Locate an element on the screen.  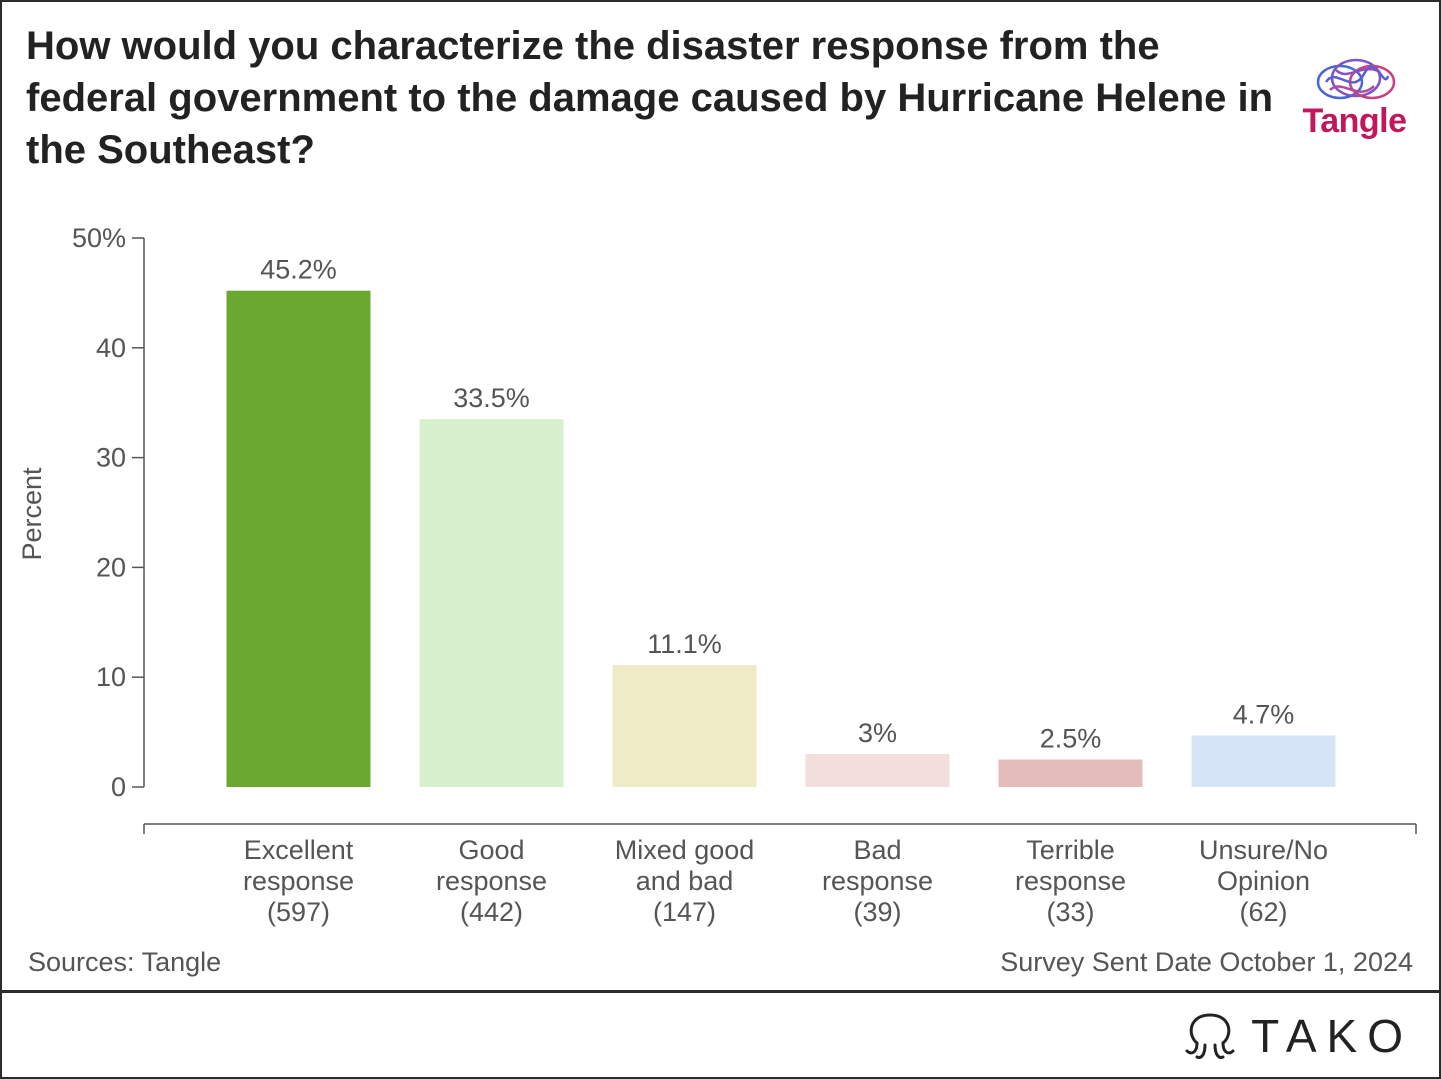
y-axis-title: Percent is located at coordinates (32, 514).